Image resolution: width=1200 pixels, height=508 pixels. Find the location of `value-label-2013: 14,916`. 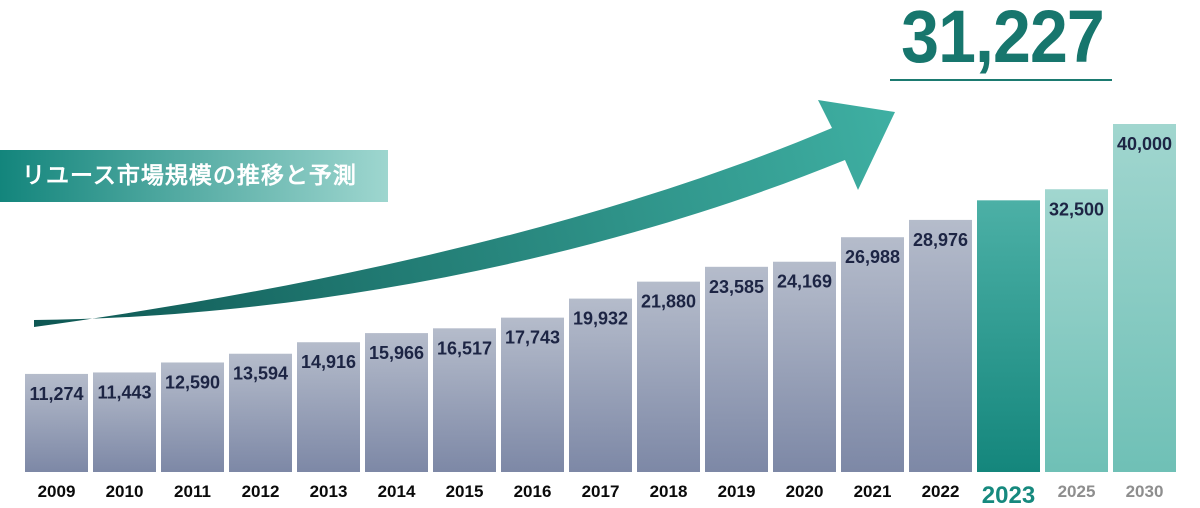

value-label-2013: 14,916 is located at coordinates (328, 362).